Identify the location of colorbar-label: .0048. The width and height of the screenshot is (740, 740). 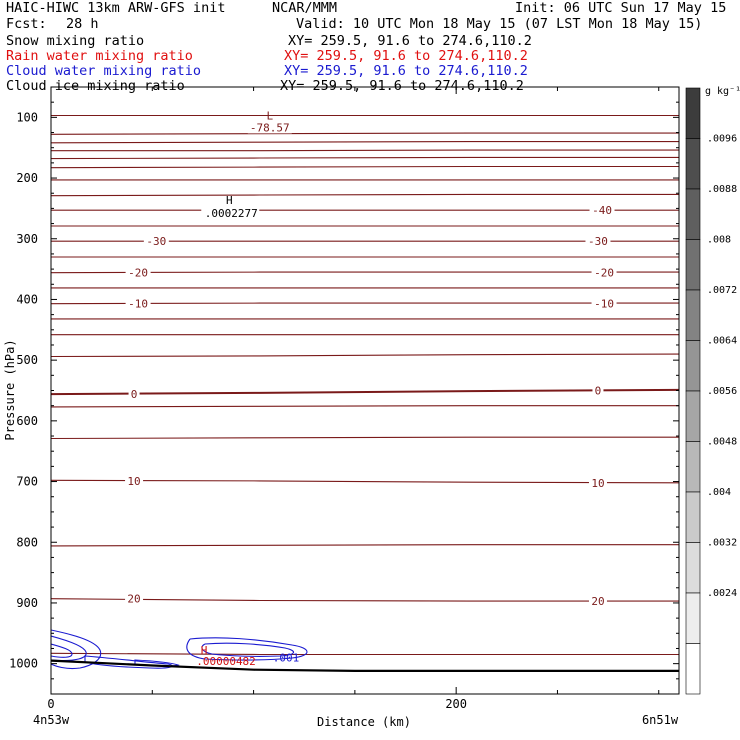
(722, 442).